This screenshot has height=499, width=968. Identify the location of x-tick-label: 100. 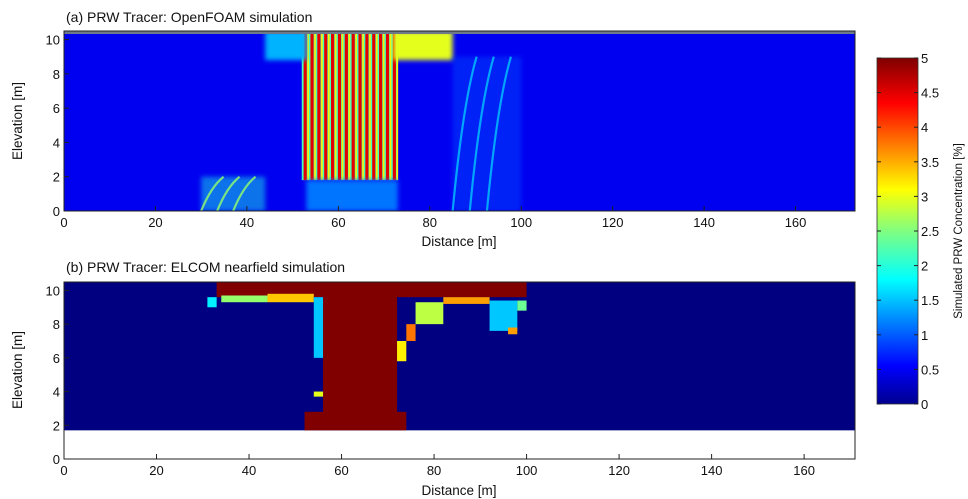
(521, 222).